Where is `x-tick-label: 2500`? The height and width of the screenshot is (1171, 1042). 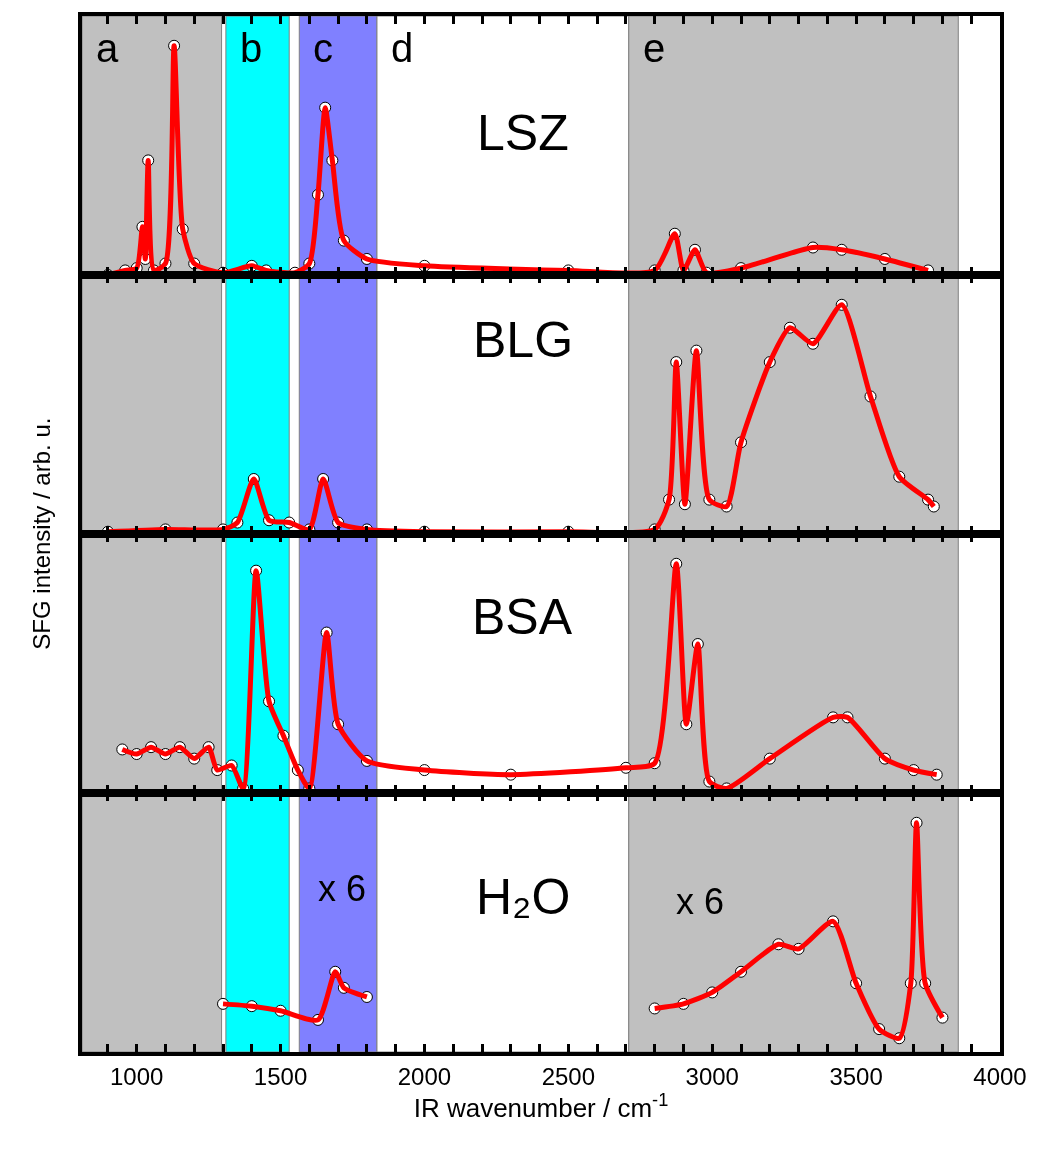
x-tick-label: 2500 is located at coordinates (568, 1076).